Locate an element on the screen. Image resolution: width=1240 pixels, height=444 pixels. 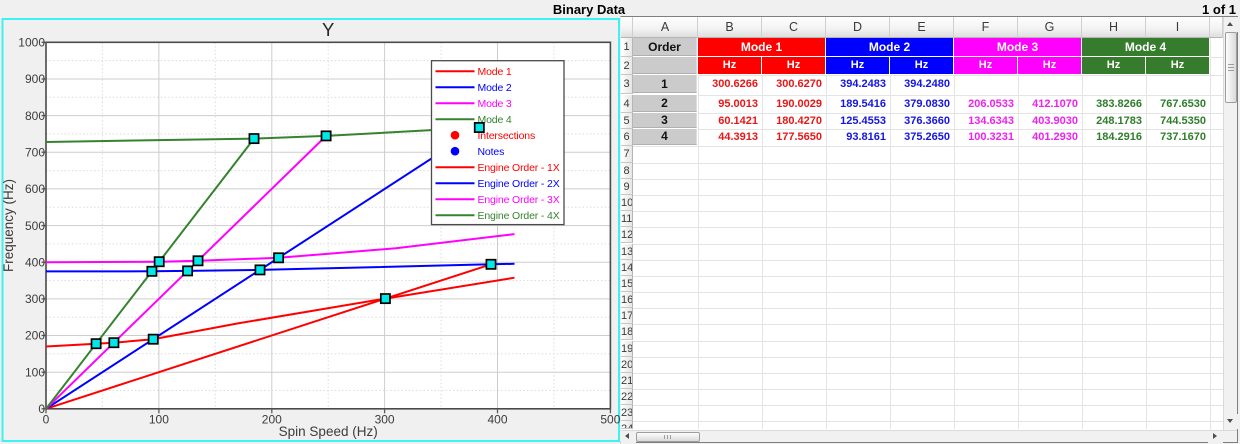
svg-text: Mode 4 is located at coordinates (495, 120).